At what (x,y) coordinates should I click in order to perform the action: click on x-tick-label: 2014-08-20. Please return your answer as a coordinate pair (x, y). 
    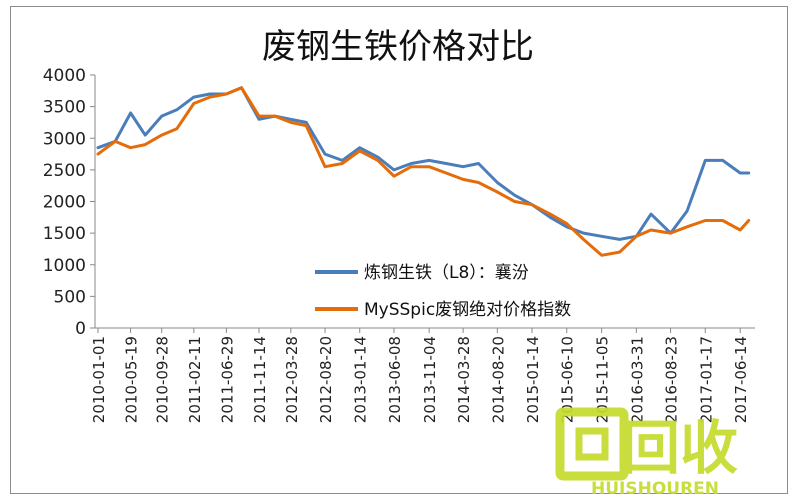
    Looking at the image, I should click on (498, 379).